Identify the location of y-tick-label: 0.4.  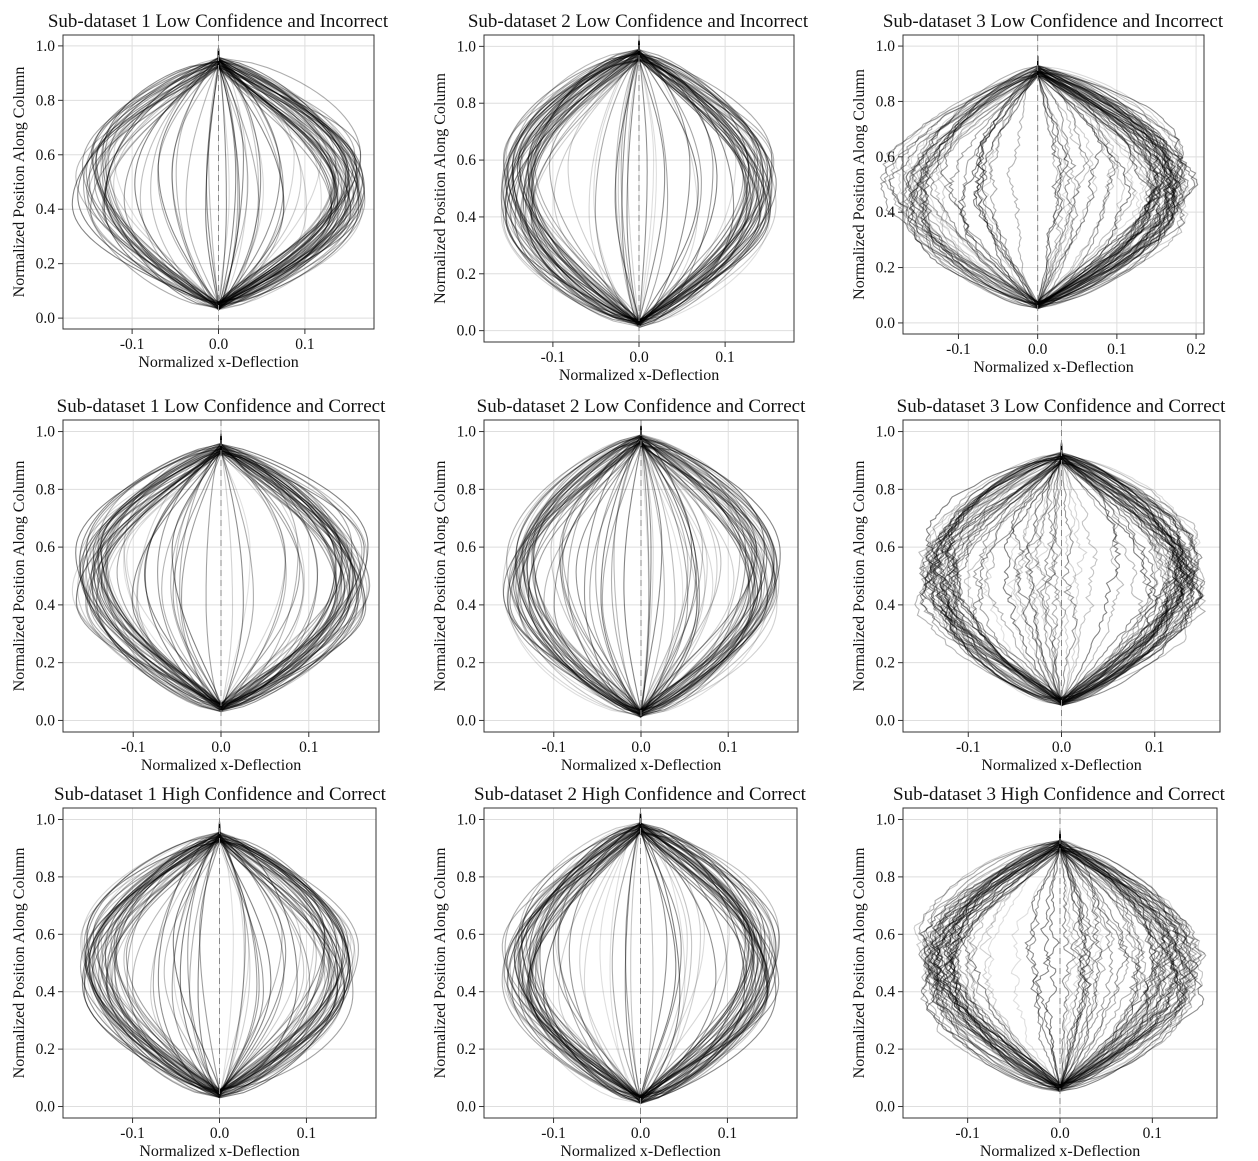
(46, 209).